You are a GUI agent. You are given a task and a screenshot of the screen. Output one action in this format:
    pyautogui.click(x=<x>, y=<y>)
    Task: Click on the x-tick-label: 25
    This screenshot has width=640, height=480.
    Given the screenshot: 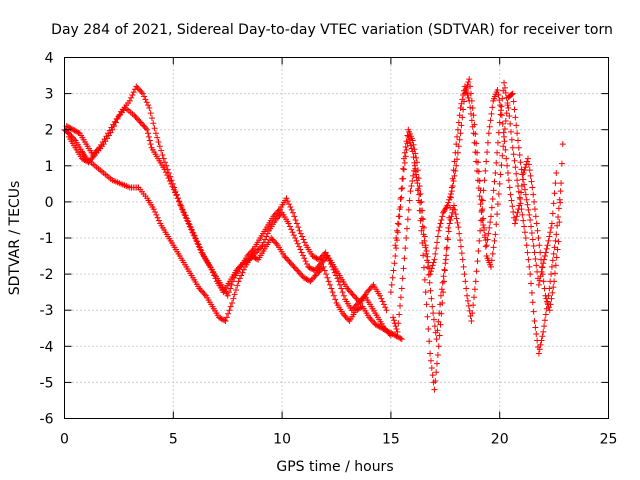 What is the action you would take?
    pyautogui.click(x=609, y=440)
    